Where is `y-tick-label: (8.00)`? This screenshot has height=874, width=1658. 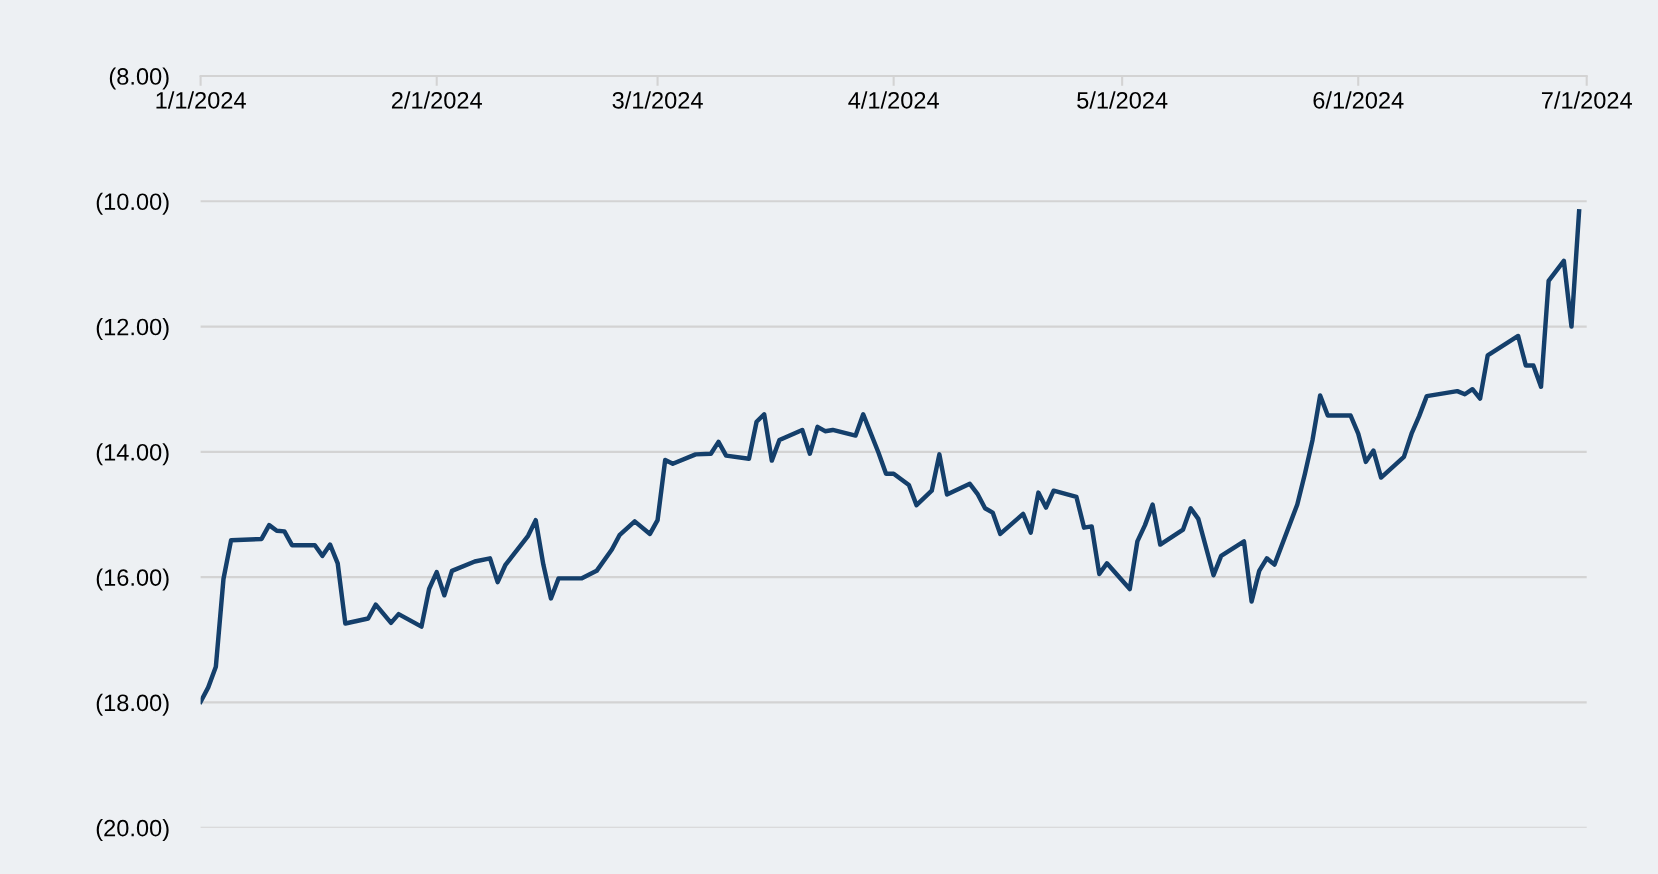
y-tick-label: (8.00) is located at coordinates (139, 78).